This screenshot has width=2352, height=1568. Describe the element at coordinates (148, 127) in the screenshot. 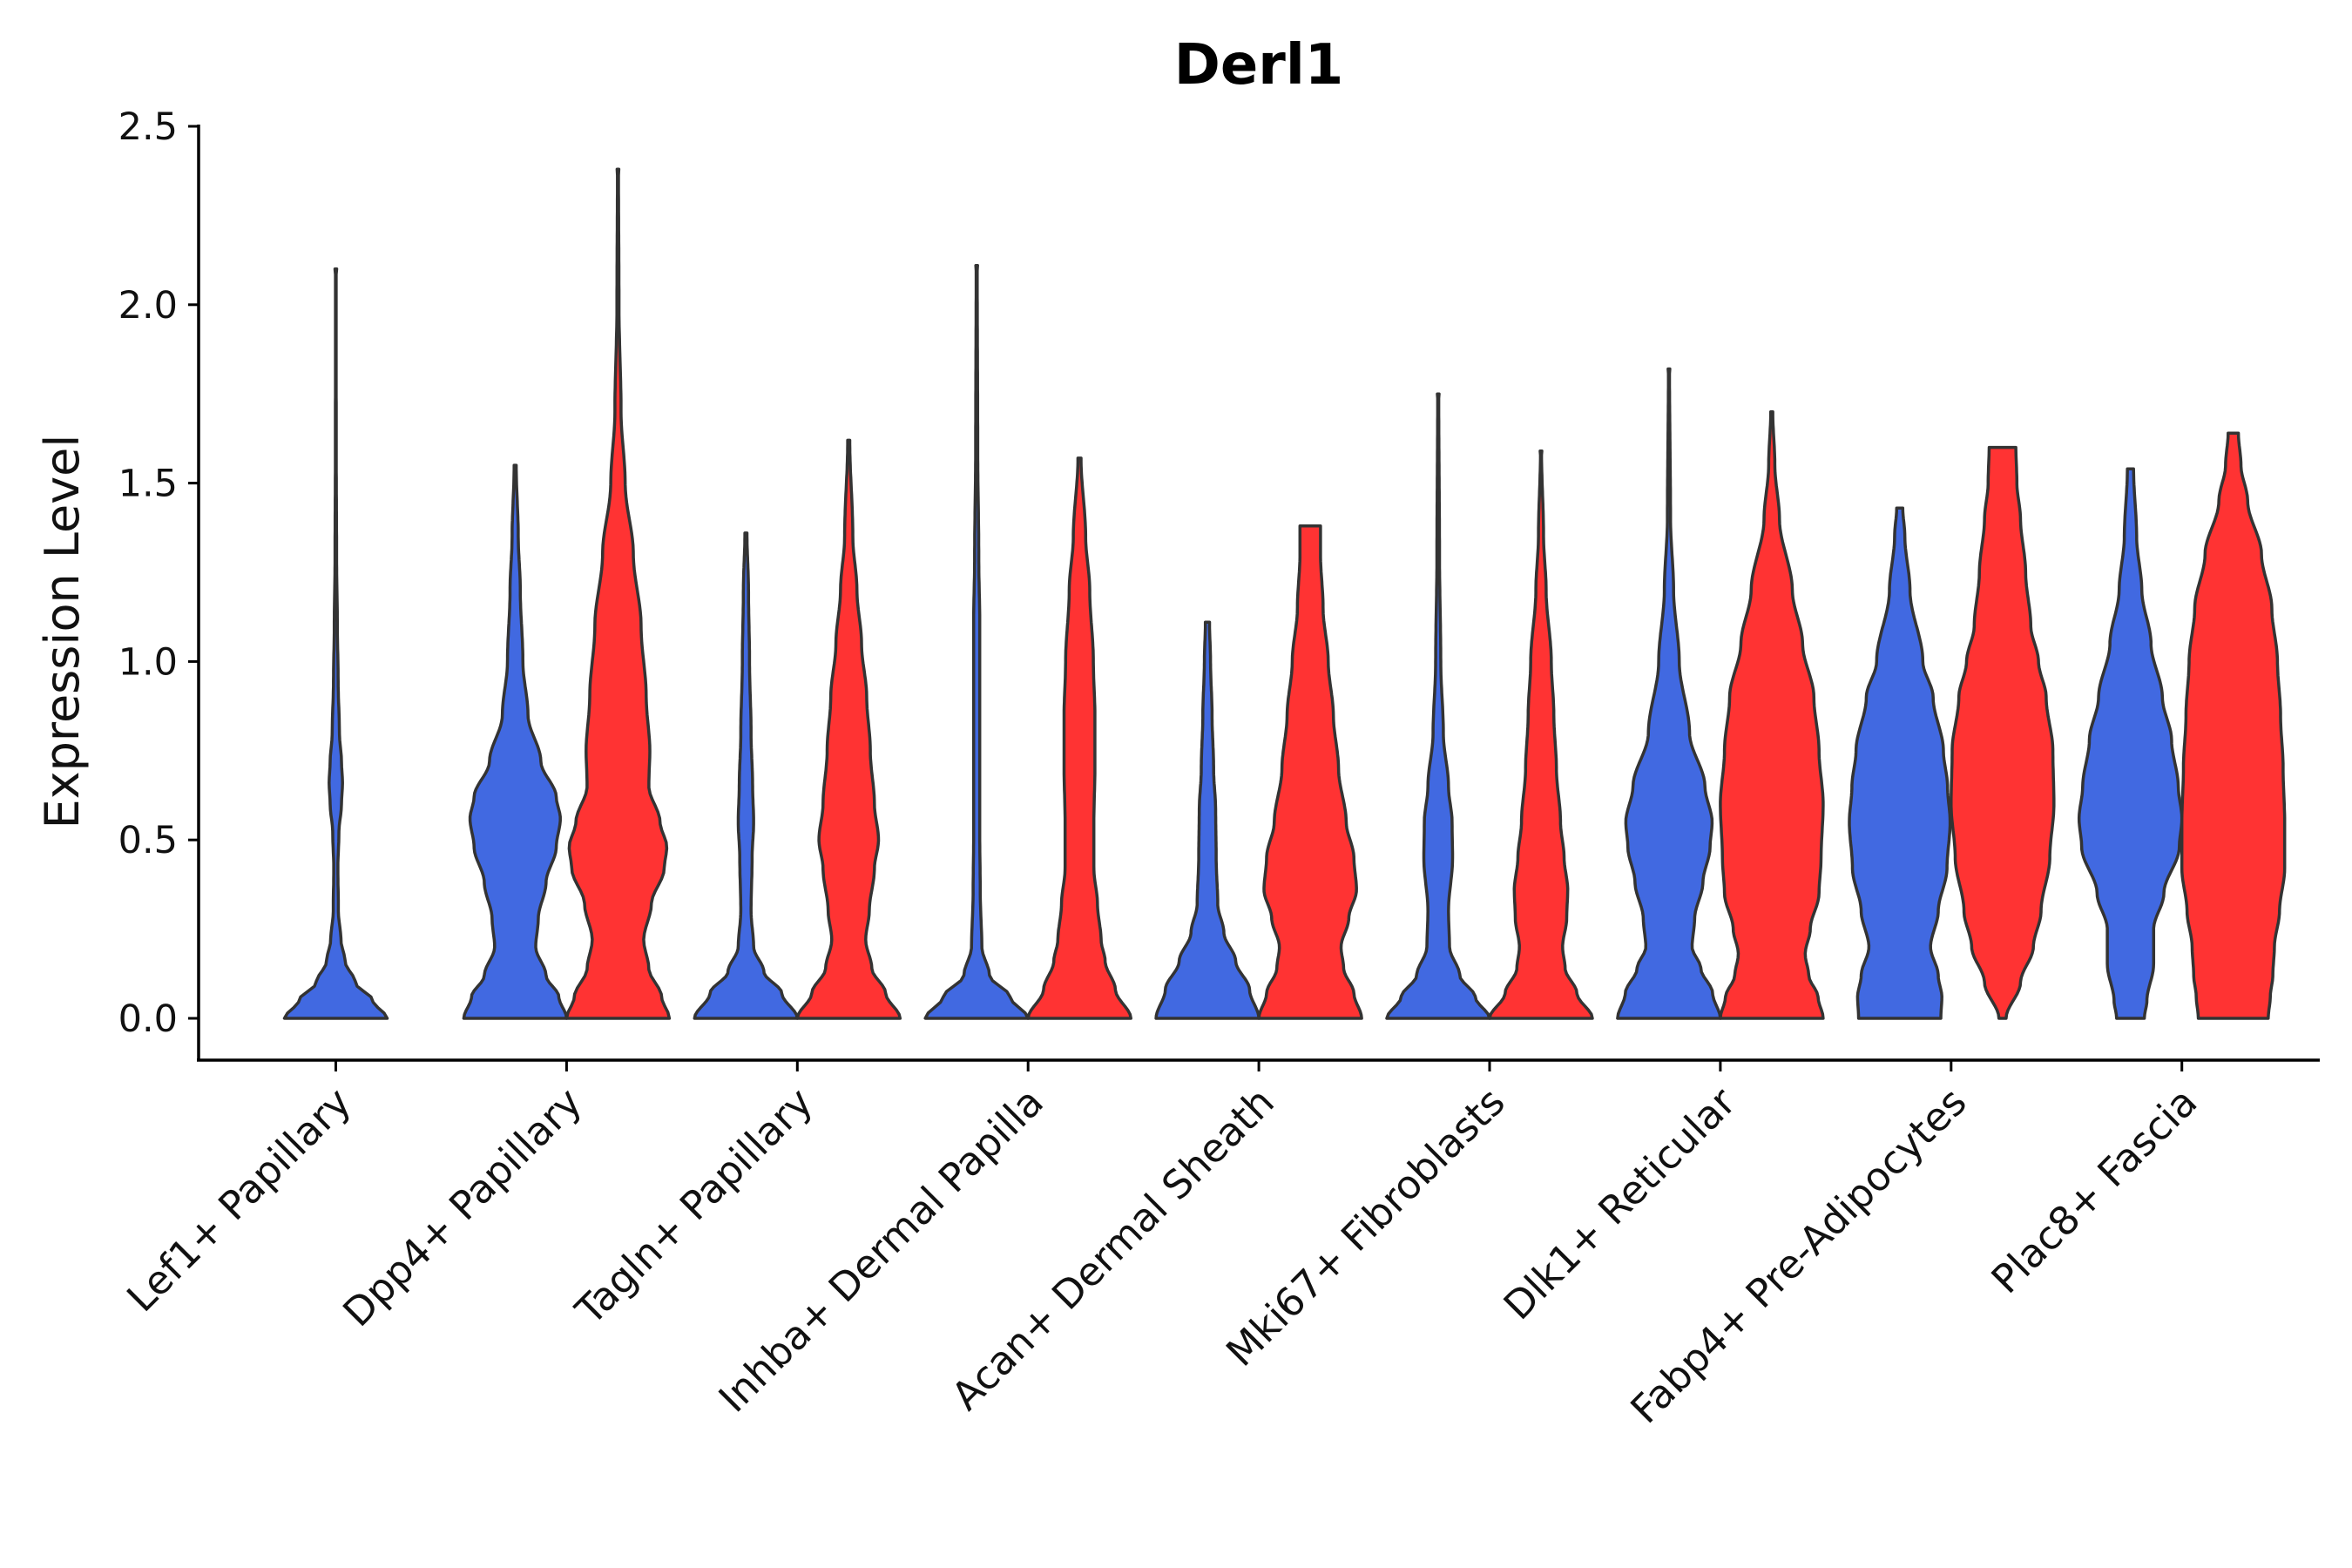

I see `y-tick-label: 2.5` at that location.